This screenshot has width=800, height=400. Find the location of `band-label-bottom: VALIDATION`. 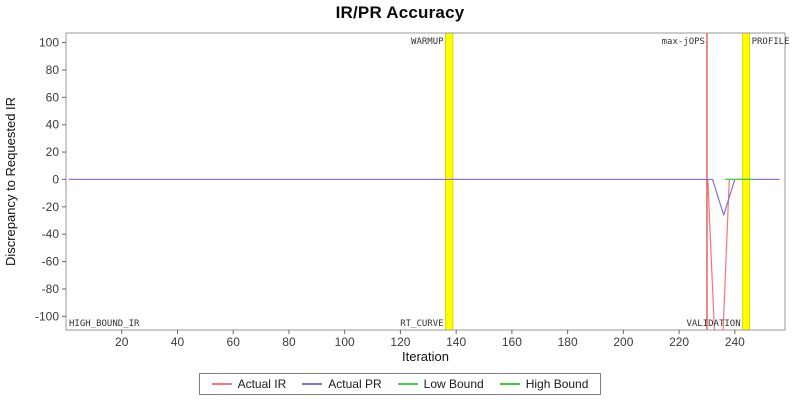

band-label-bottom: VALIDATION is located at coordinates (713, 324).